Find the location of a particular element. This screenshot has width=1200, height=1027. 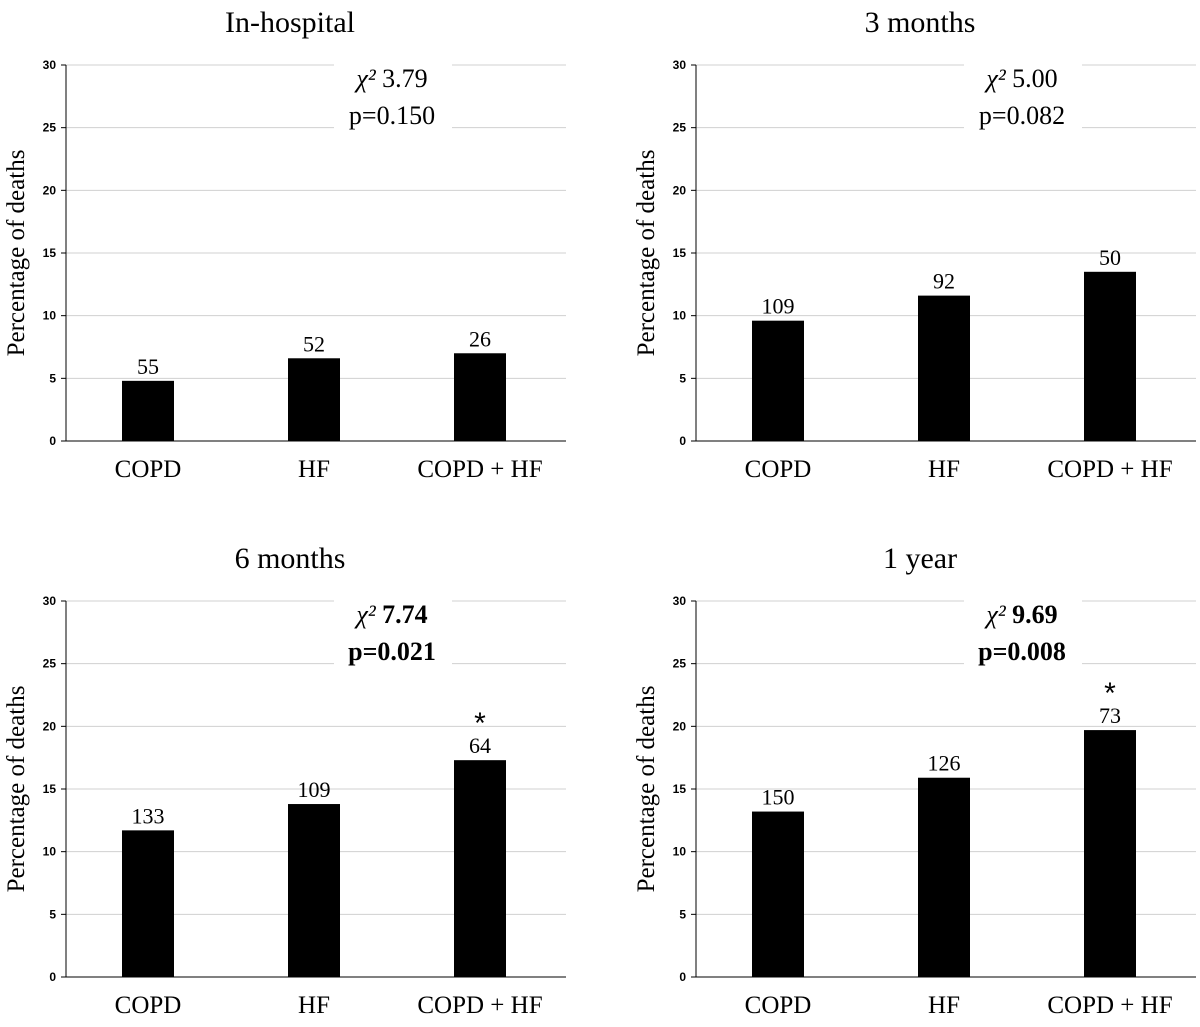

bar-count-label: 55 is located at coordinates (148, 366).